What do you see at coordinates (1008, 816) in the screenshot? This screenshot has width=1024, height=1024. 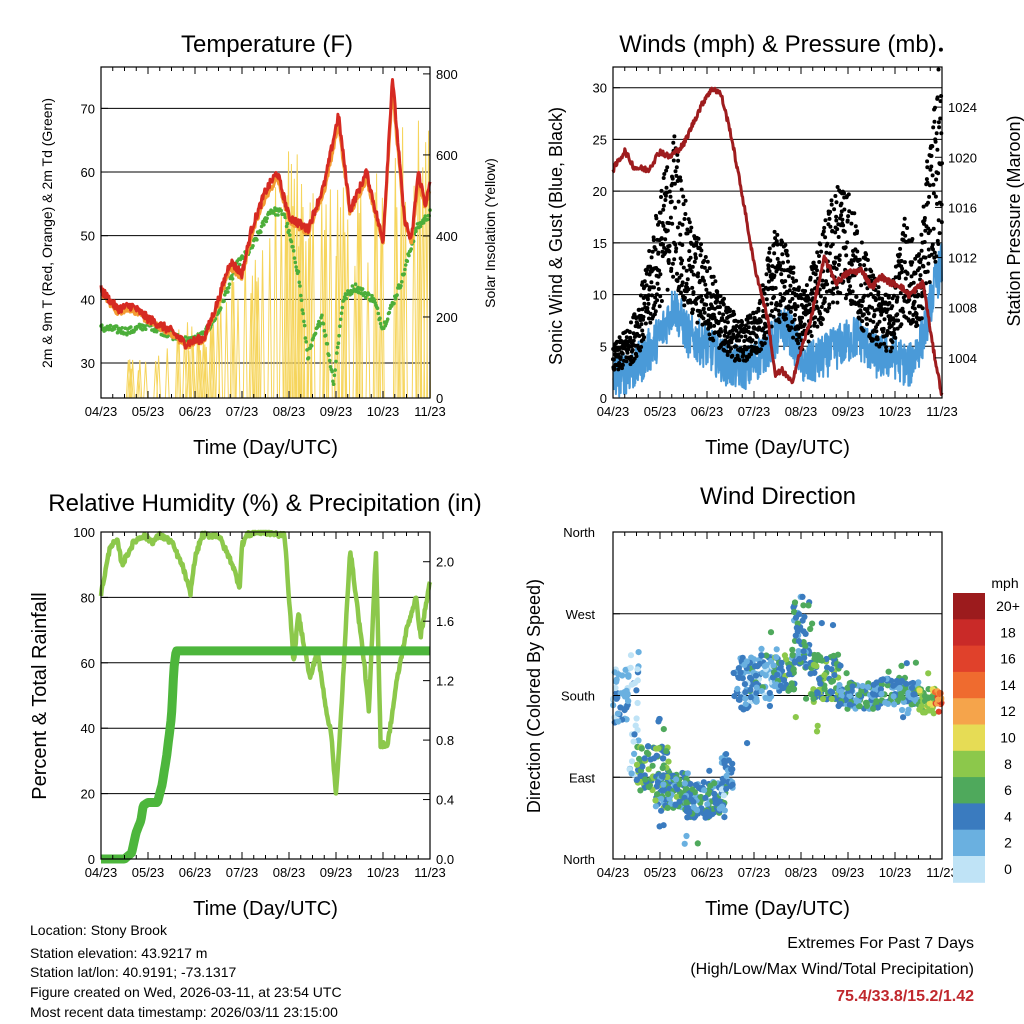 I see `legend-level-label: 4` at bounding box center [1008, 816].